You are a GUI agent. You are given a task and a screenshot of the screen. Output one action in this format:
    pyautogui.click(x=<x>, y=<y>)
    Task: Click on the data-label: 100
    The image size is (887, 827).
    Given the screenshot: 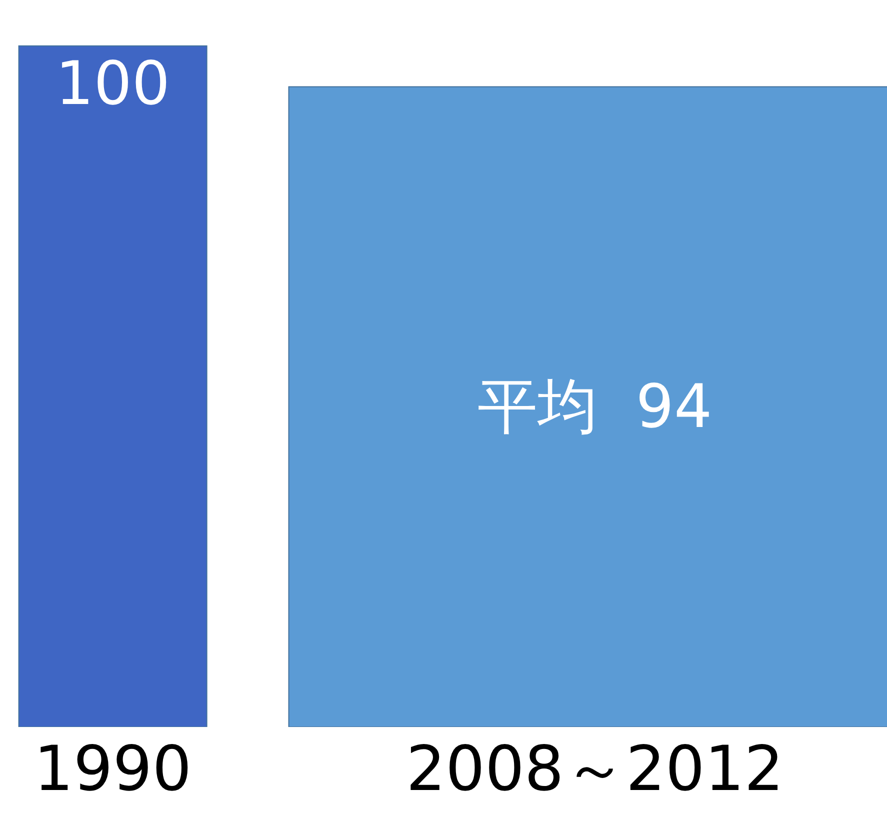 What is the action you would take?
    pyautogui.click(x=113, y=83)
    